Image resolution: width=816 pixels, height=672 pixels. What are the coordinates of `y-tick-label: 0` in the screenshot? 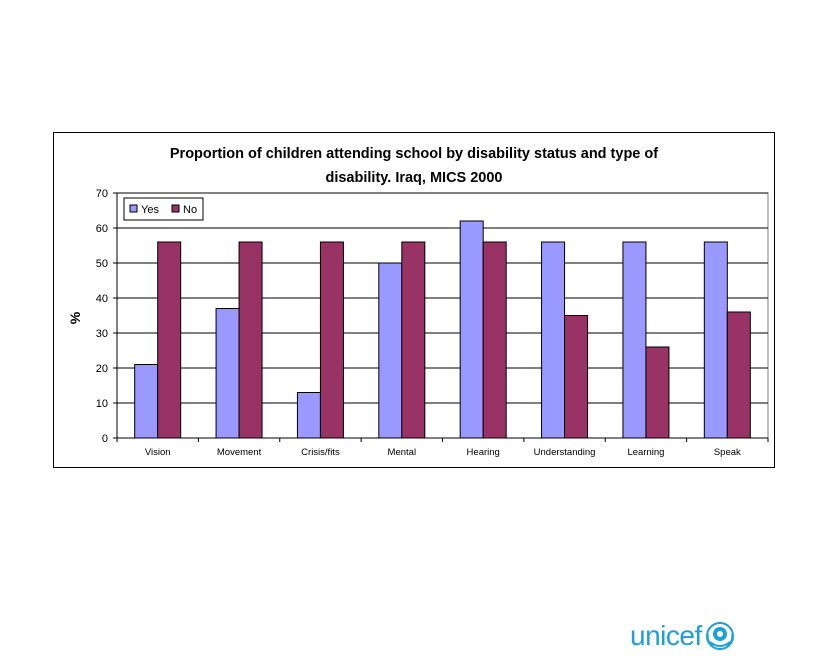 It's located at (105, 439).